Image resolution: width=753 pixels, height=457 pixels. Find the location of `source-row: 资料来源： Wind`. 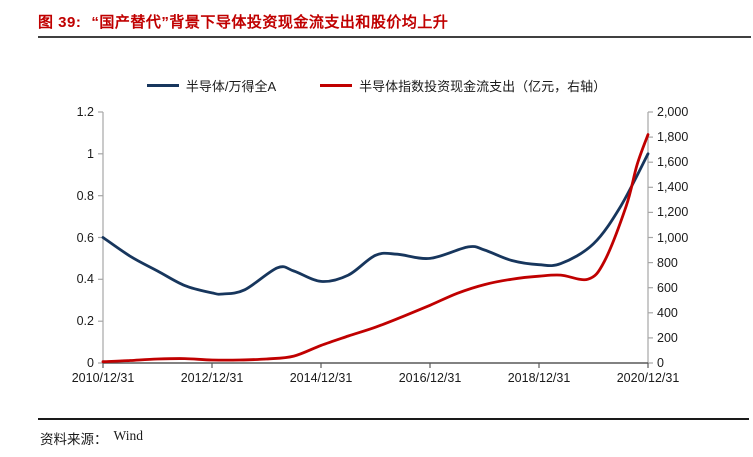

source-row: 资料来源： Wind is located at coordinates (91, 438).